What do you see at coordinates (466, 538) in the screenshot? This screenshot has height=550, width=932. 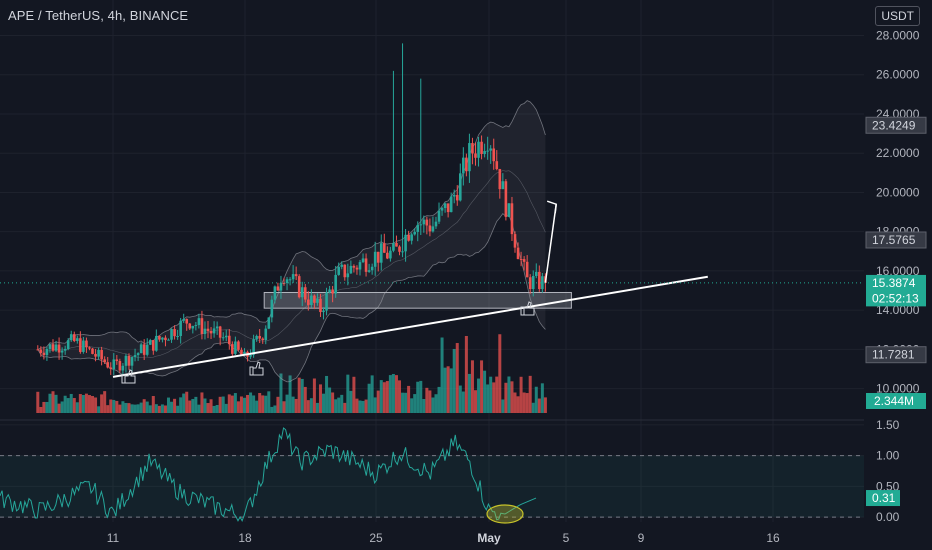 I see `time-axis: 11 18 25 May 5 9 16` at bounding box center [466, 538].